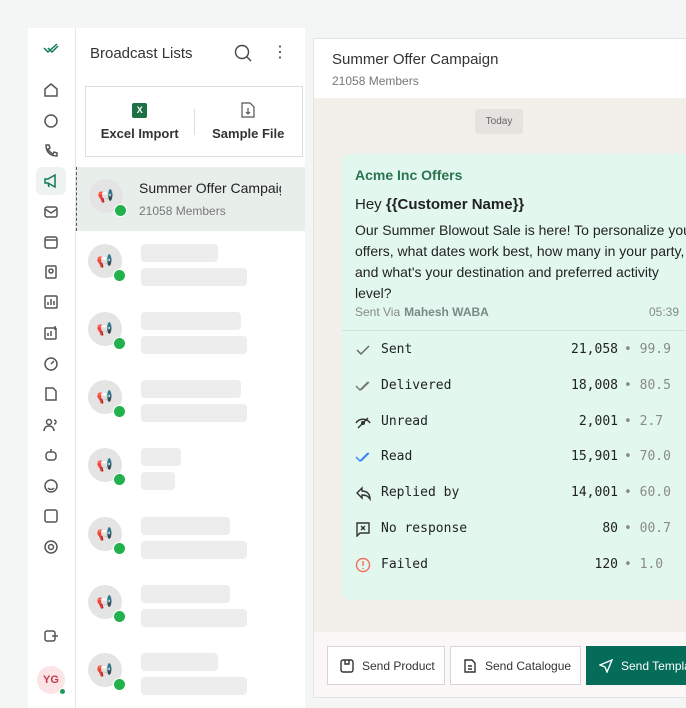  I want to click on stat-row-replied-by: Replied by 14,001 • 60.0, so click(520, 493).